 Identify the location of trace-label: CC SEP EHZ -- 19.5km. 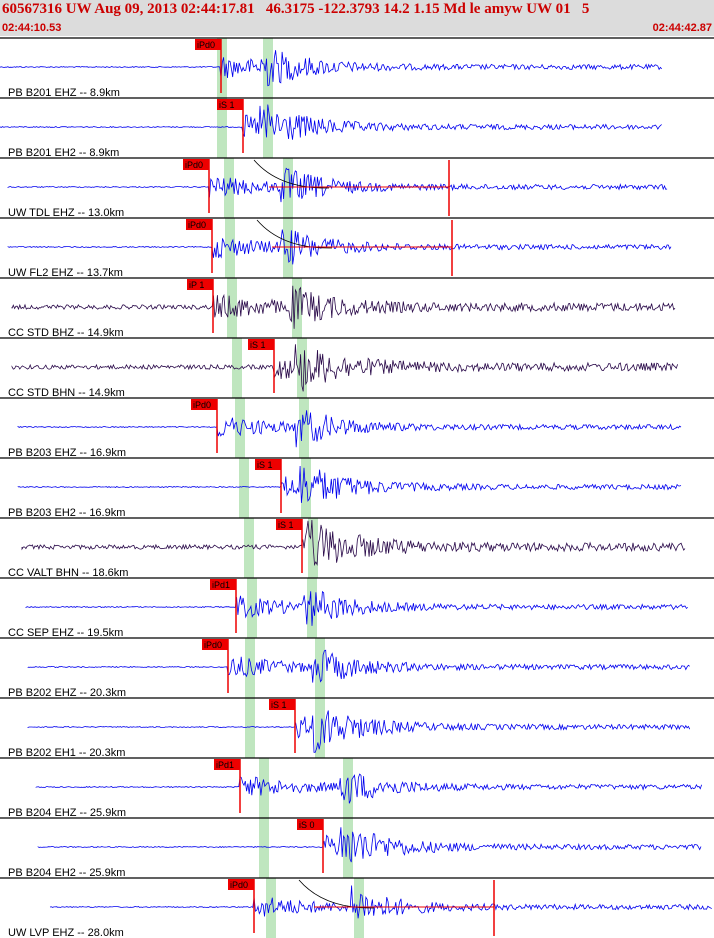
(65, 633).